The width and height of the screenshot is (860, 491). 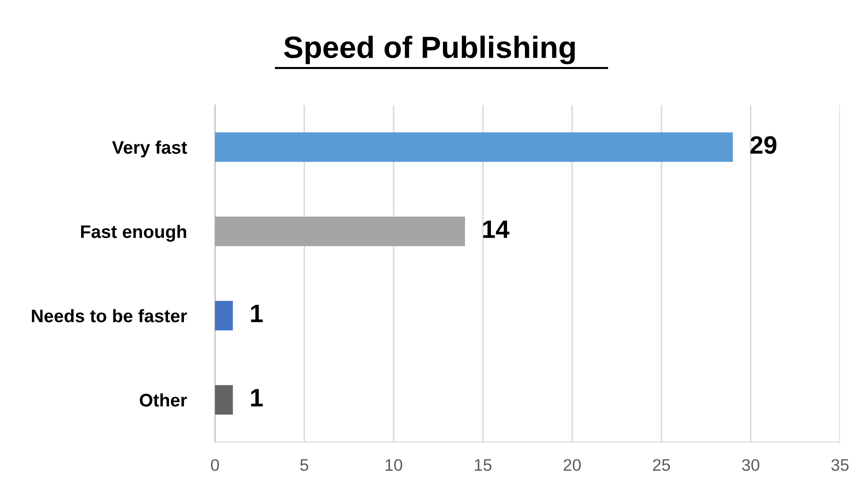 I want to click on x-tick-label: 35, so click(x=840, y=465).